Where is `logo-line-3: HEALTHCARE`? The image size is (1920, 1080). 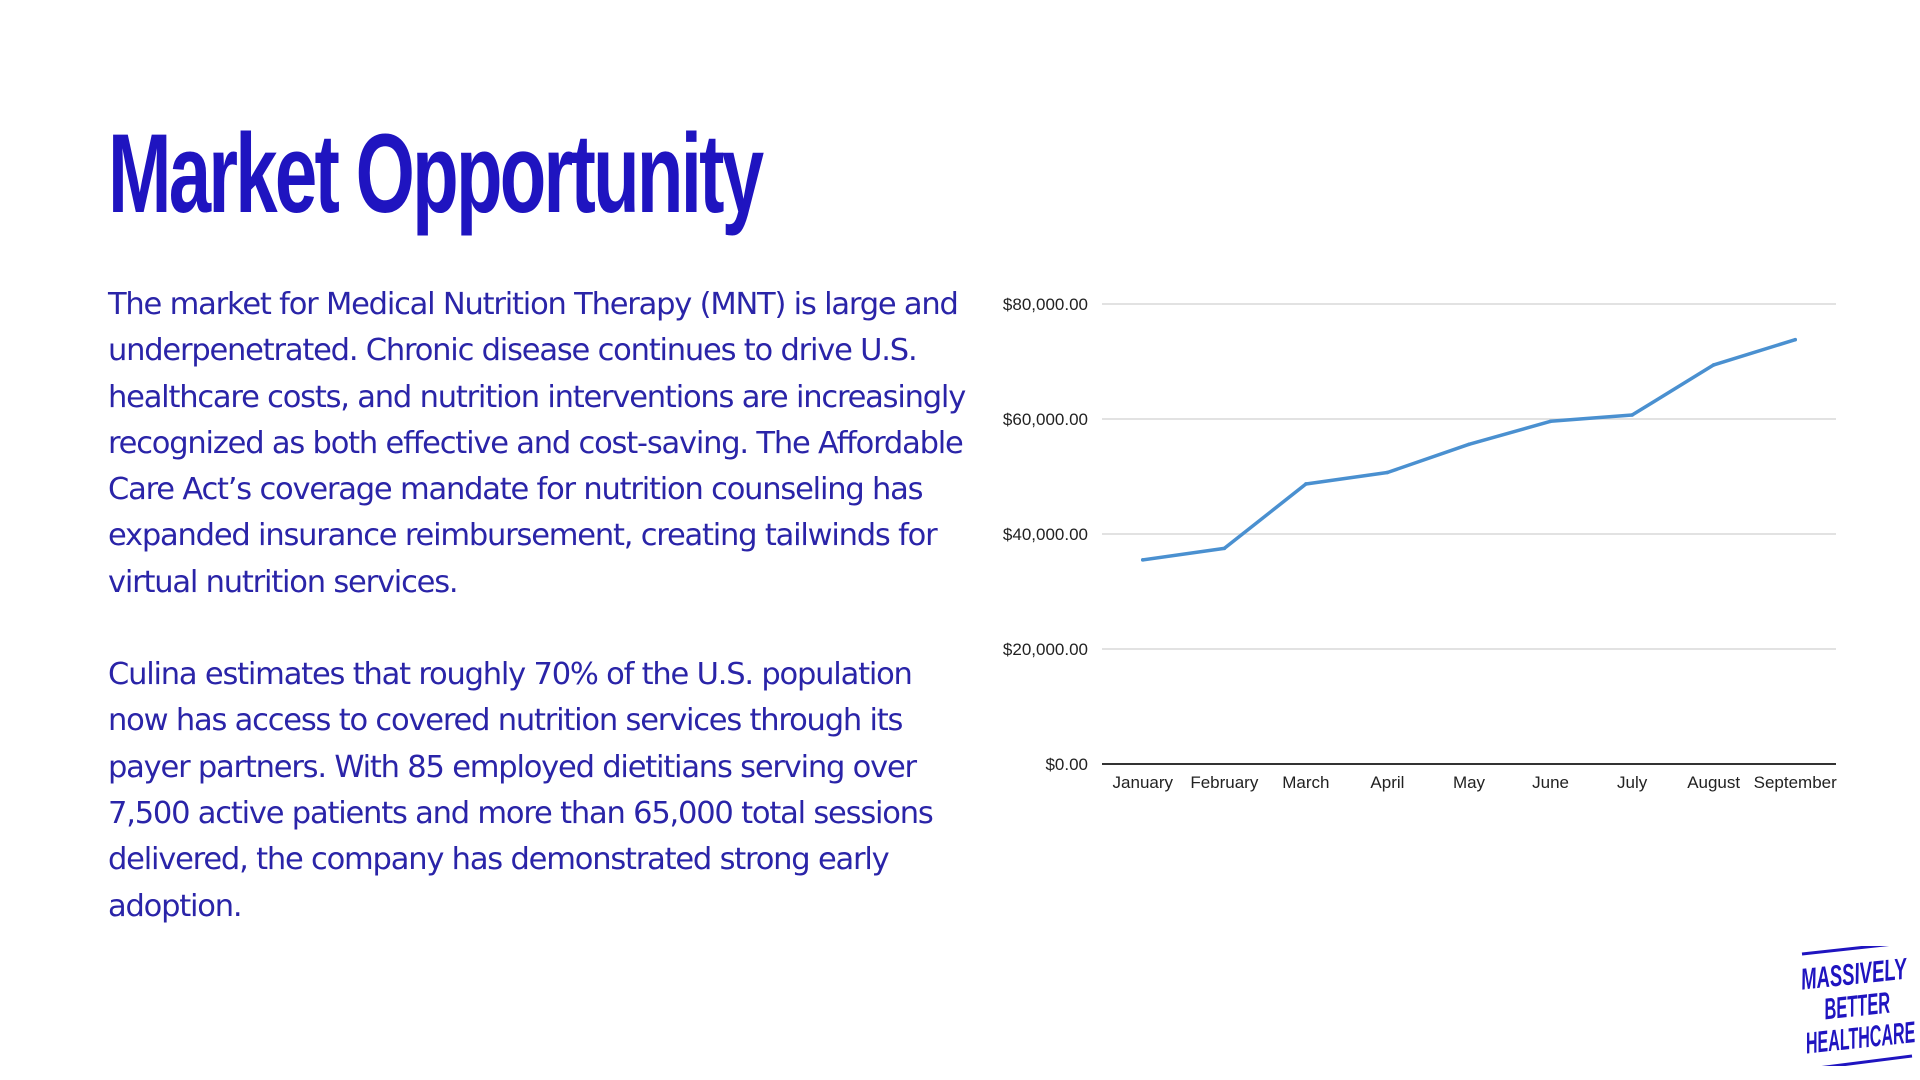 logo-line-3: HEALTHCARE is located at coordinates (1860, 1038).